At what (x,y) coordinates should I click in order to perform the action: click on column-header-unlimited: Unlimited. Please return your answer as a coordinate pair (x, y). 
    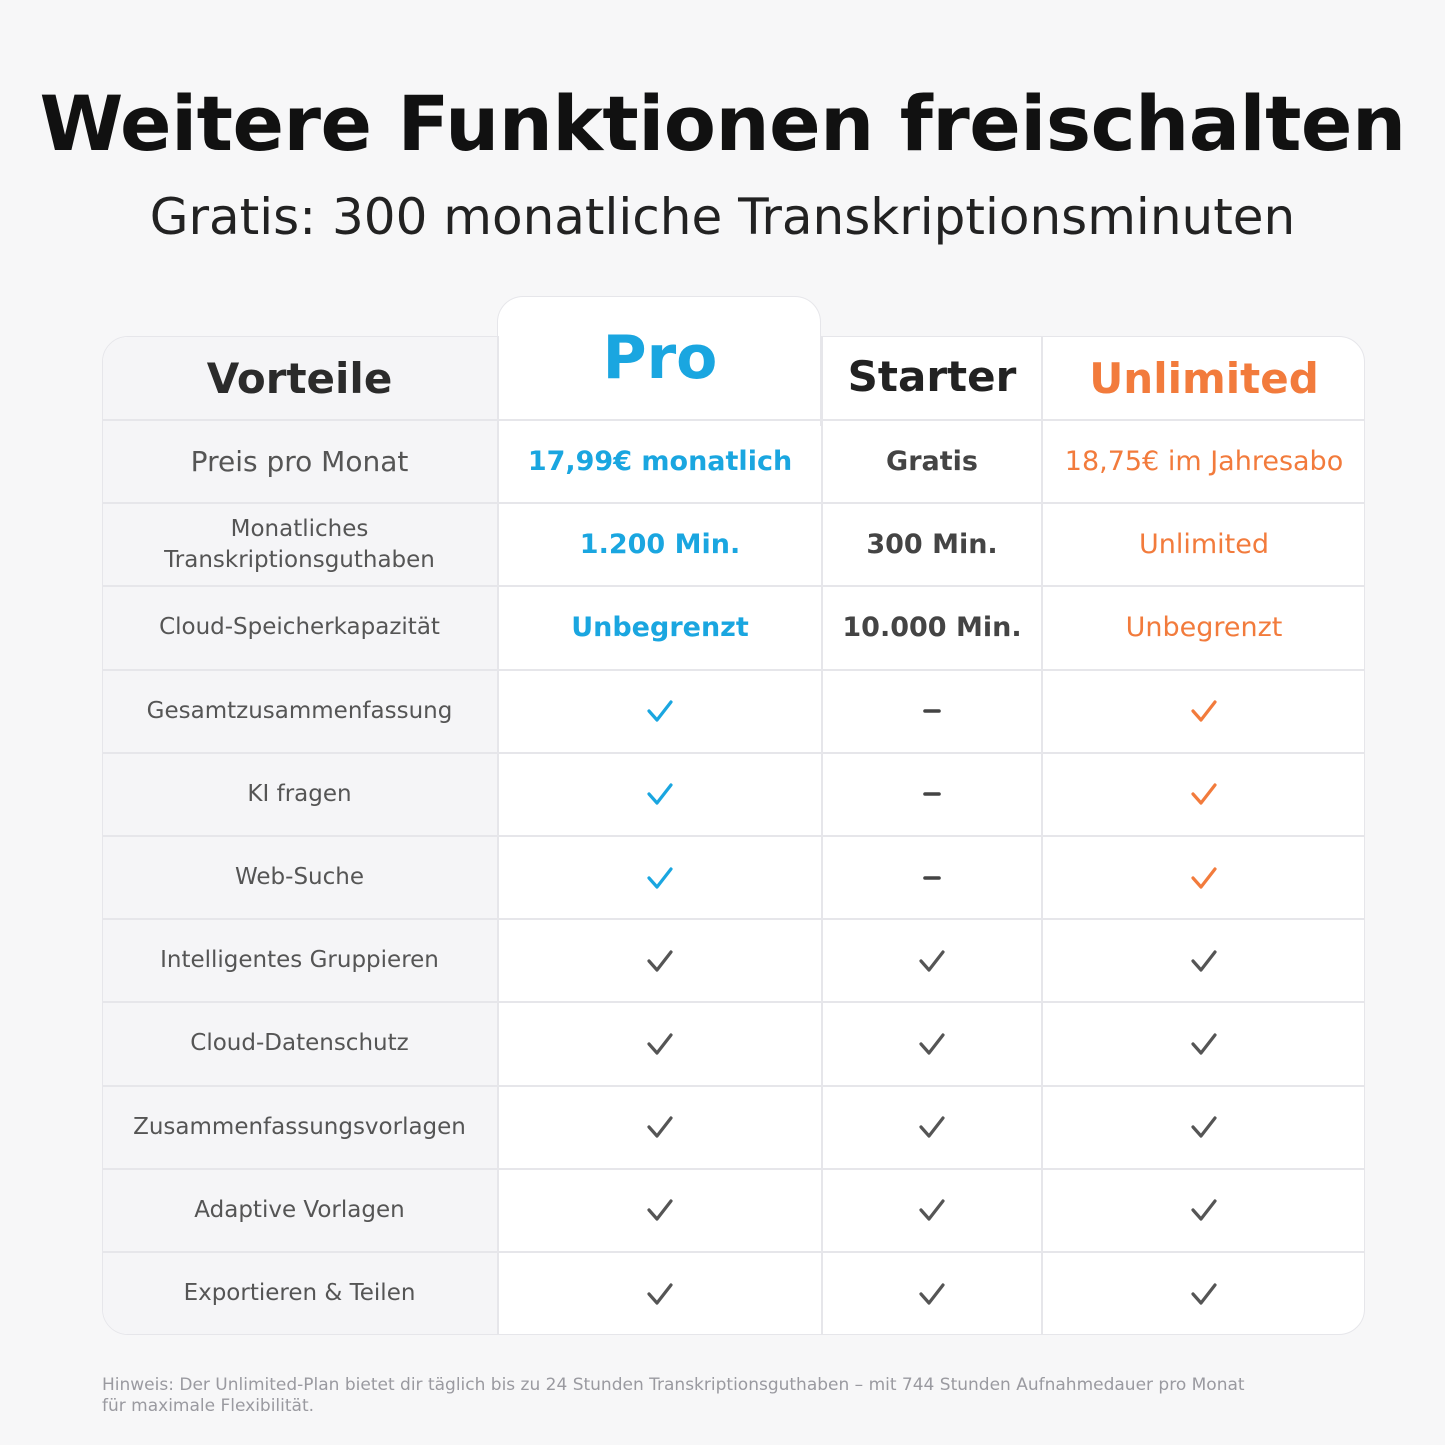
    Looking at the image, I should click on (1204, 378).